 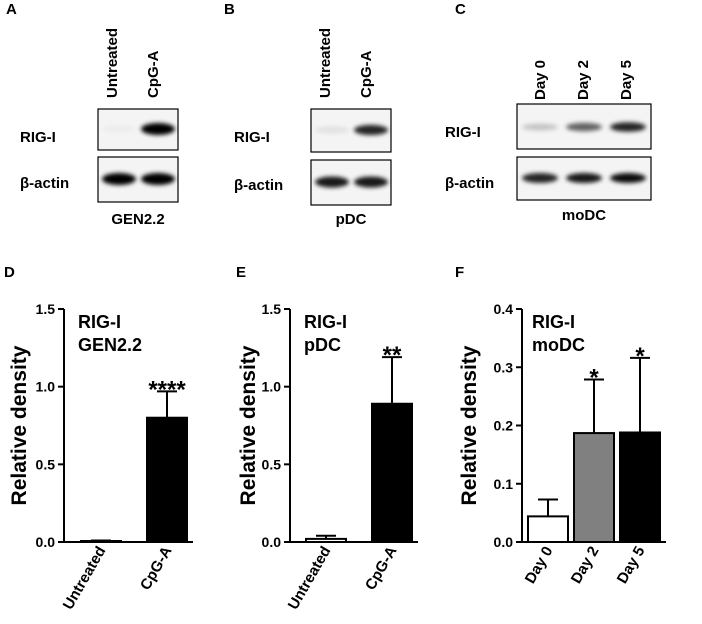 I want to click on y-tick-label: 0.1, so click(x=504, y=484).